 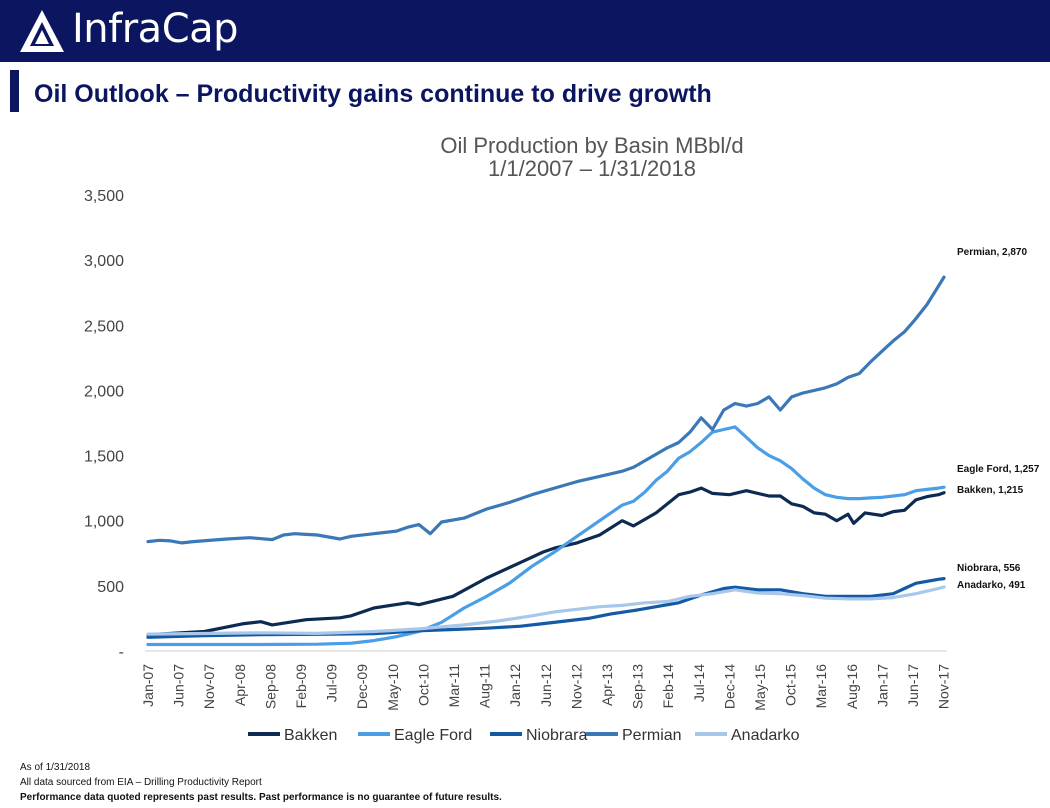 What do you see at coordinates (209, 686) in the screenshot?
I see `x-tick-label: Nov-07` at bounding box center [209, 686].